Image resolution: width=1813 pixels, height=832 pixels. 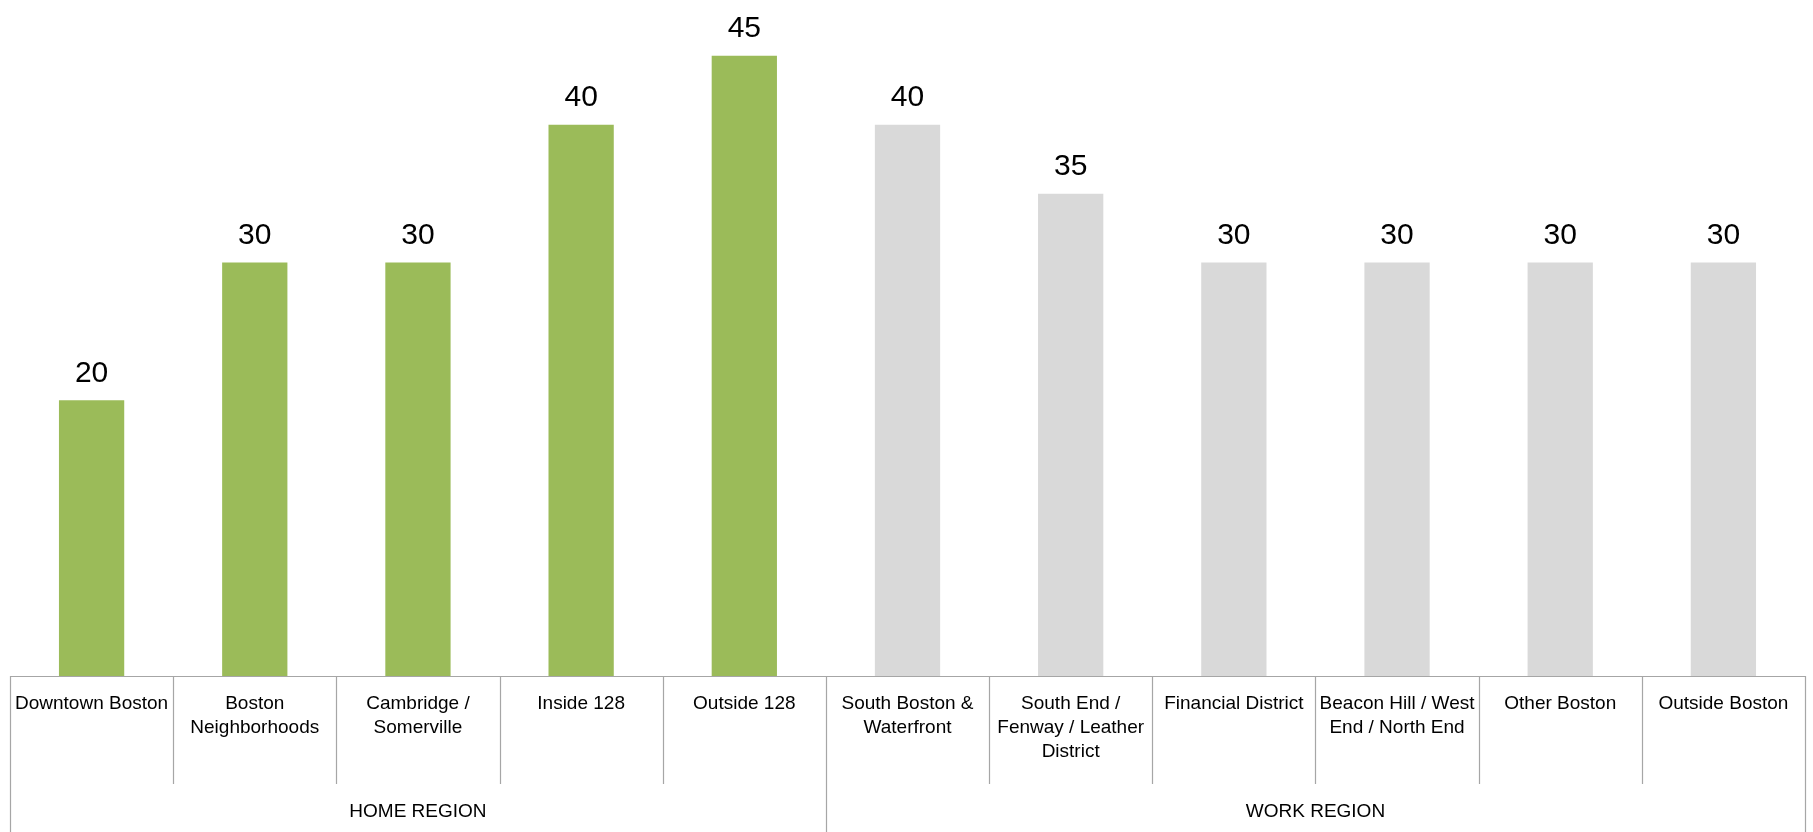 I want to click on x-tick-label: Boston Neighborhoods, so click(x=255, y=714).